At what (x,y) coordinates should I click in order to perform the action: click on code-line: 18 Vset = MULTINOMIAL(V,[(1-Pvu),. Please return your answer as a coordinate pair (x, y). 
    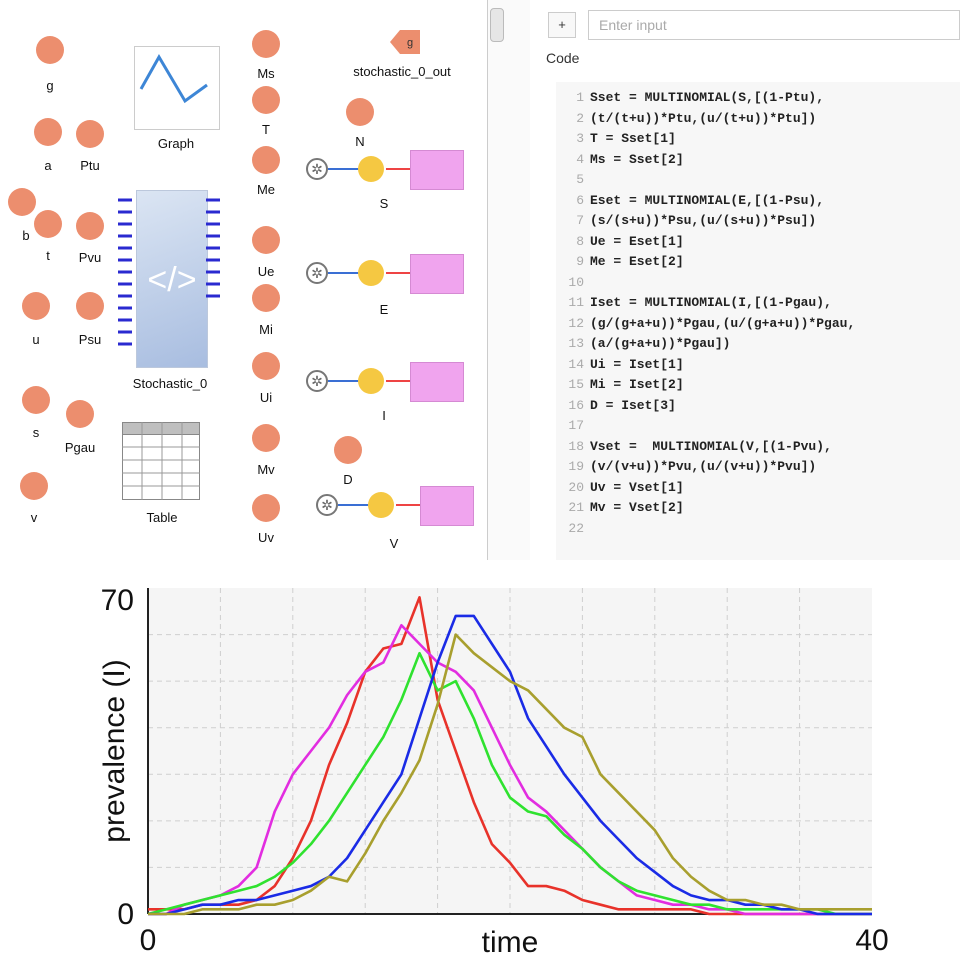
    Looking at the image, I should click on (694, 447).